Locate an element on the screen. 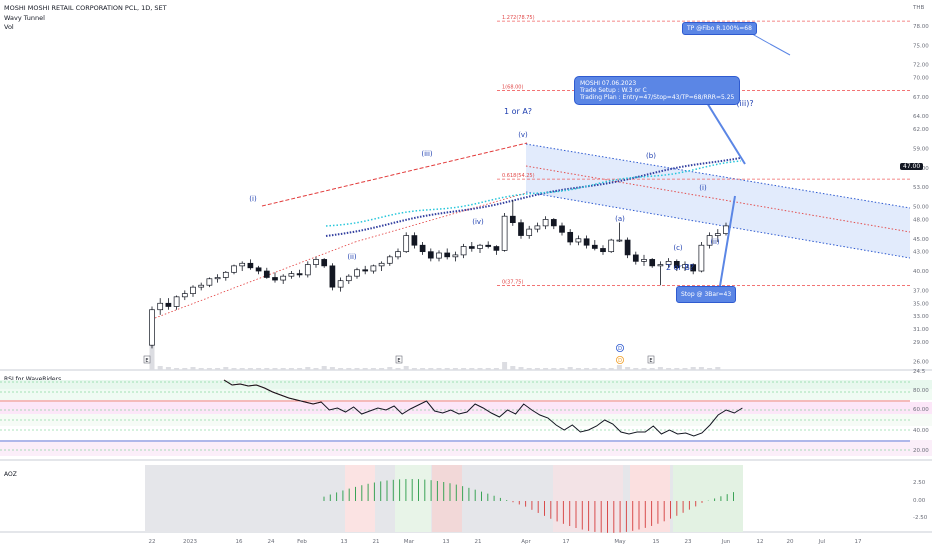 The width and height of the screenshot is (932, 550). stop-note: Stop @ 3Bar=43 is located at coordinates (706, 294).